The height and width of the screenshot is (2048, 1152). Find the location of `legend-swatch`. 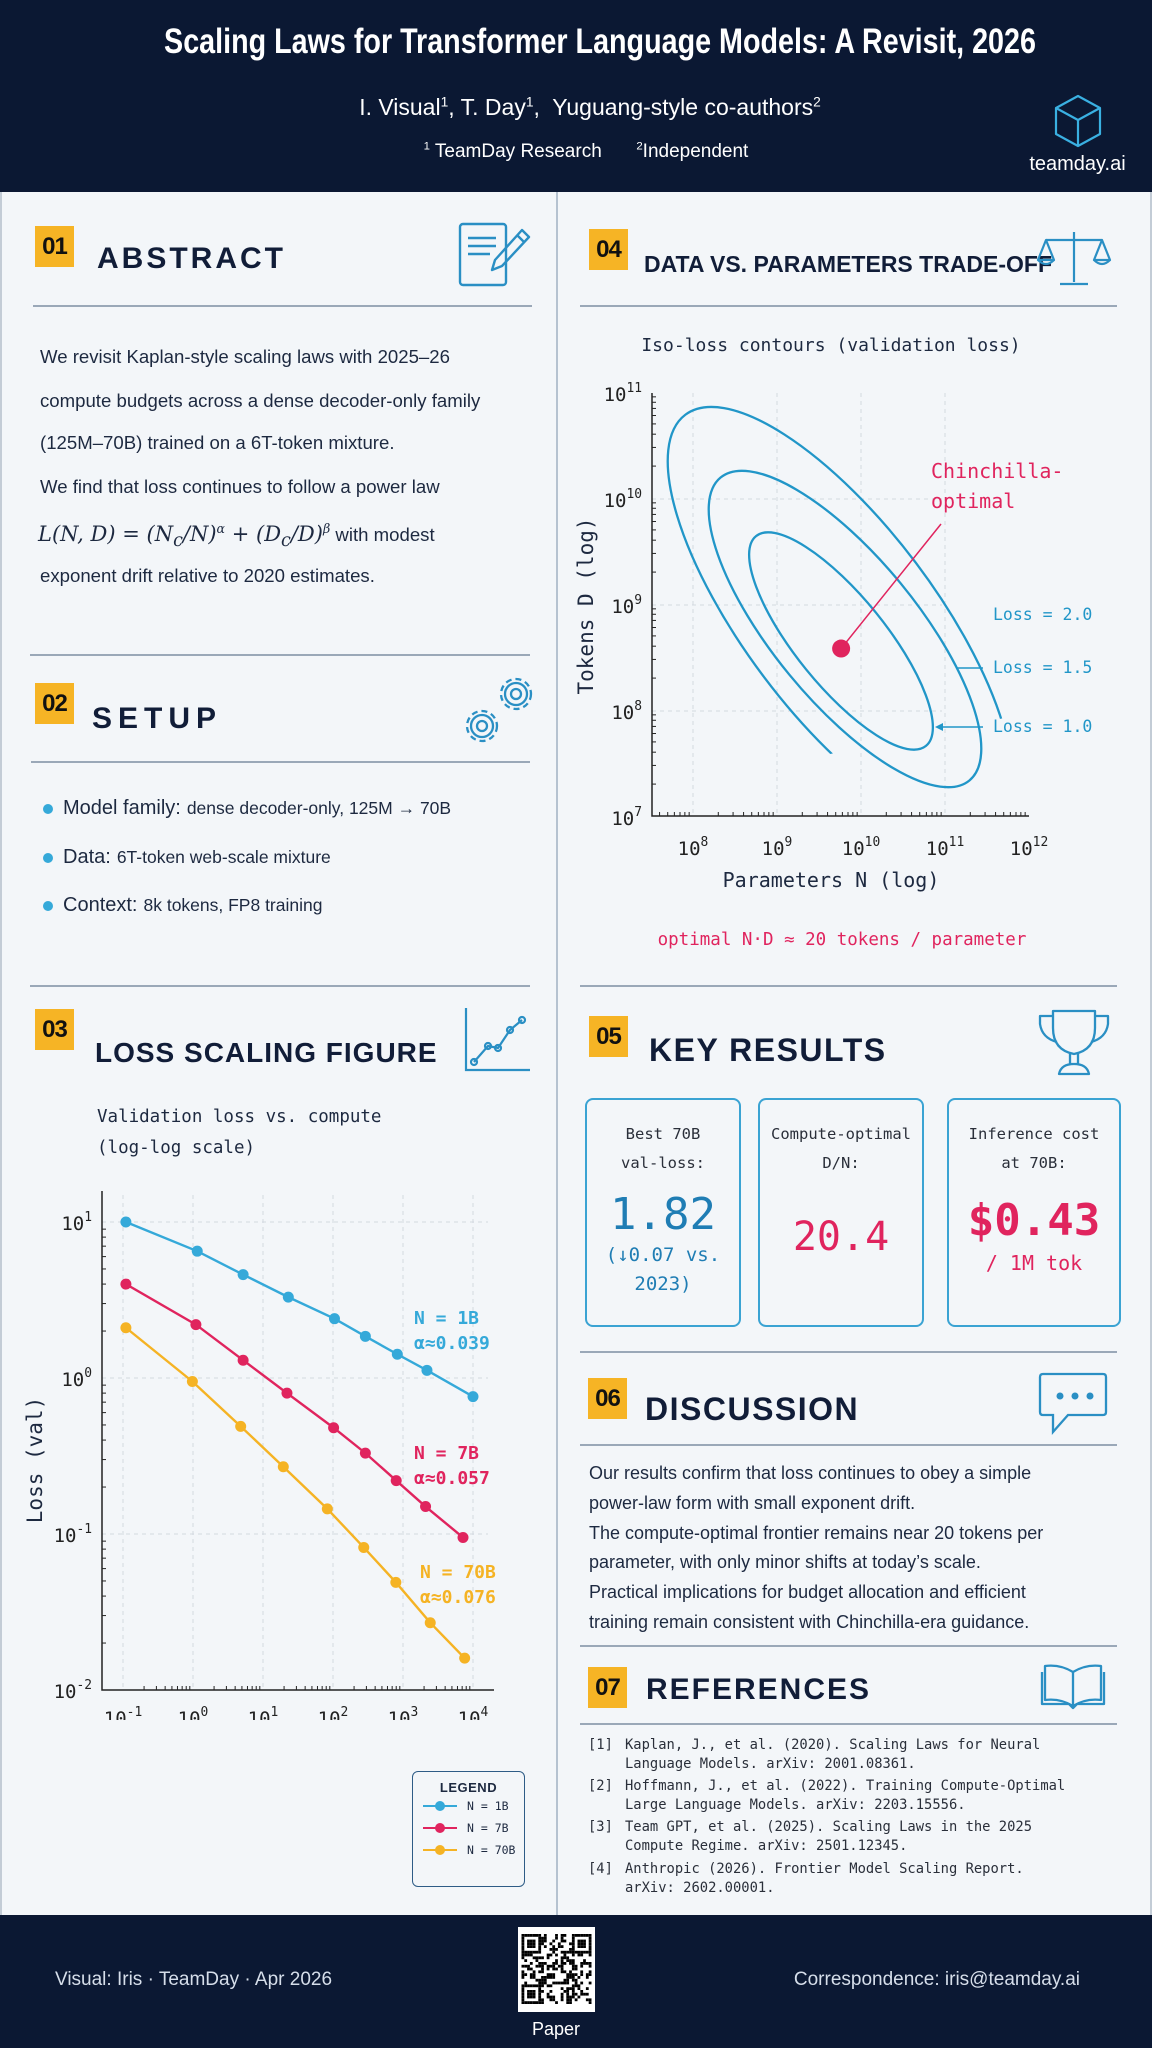

legend-swatch is located at coordinates (440, 1828).